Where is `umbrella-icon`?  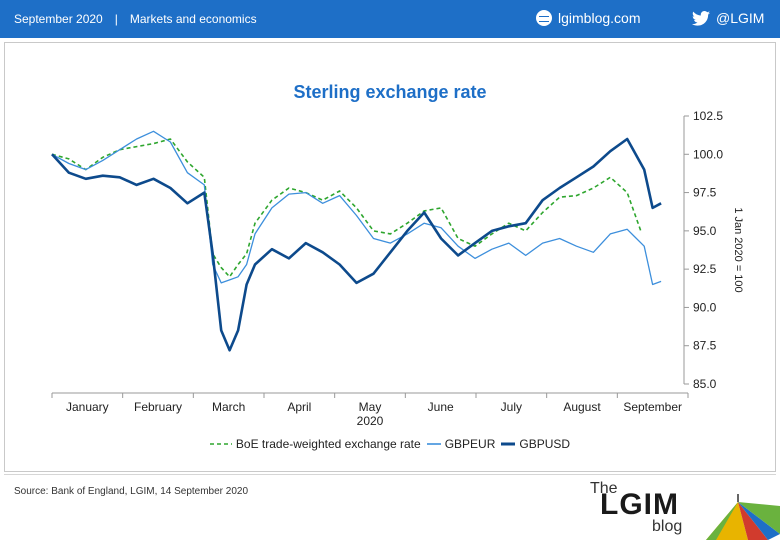
umbrella-icon is located at coordinates (743, 517).